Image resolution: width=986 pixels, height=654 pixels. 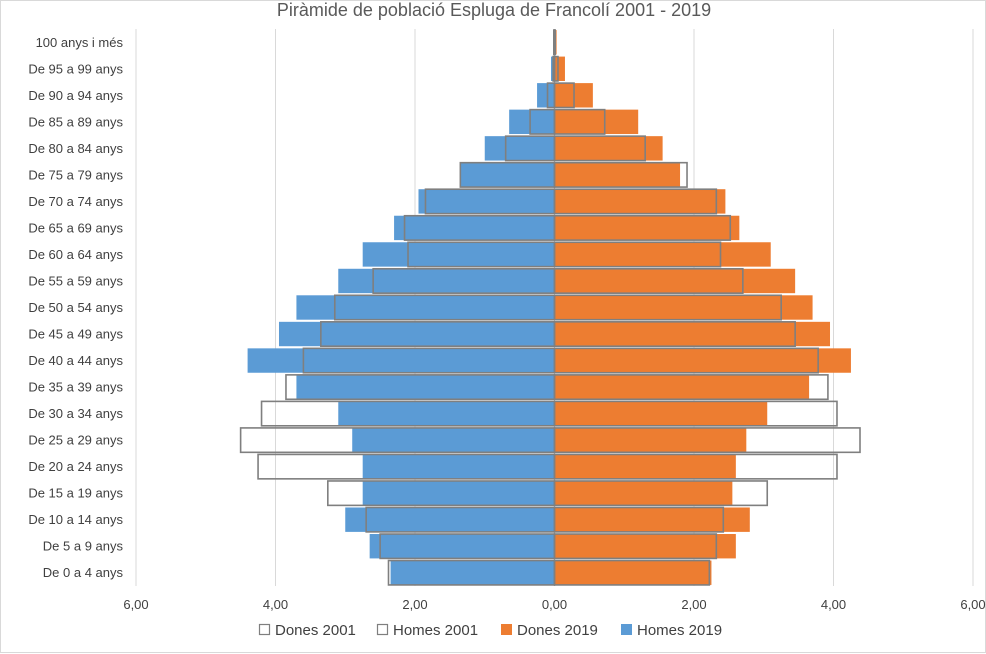 I want to click on legend-item: Dones 2019, so click(x=549, y=630).